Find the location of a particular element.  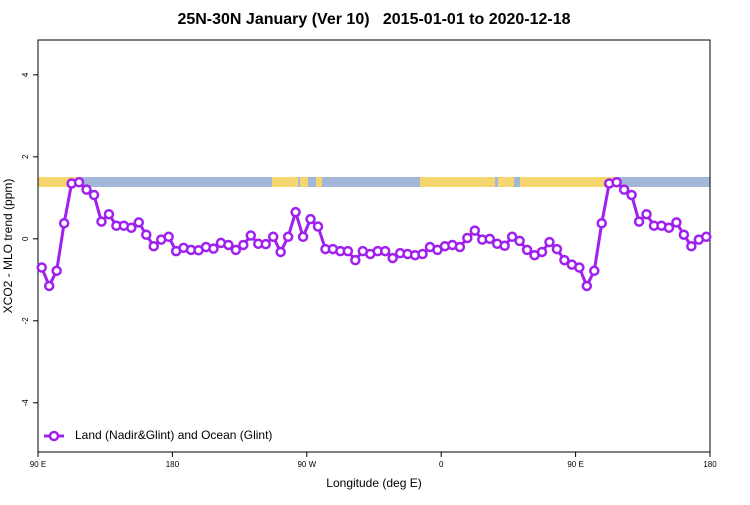

y-tick-label: 0 is located at coordinates (25, 238).